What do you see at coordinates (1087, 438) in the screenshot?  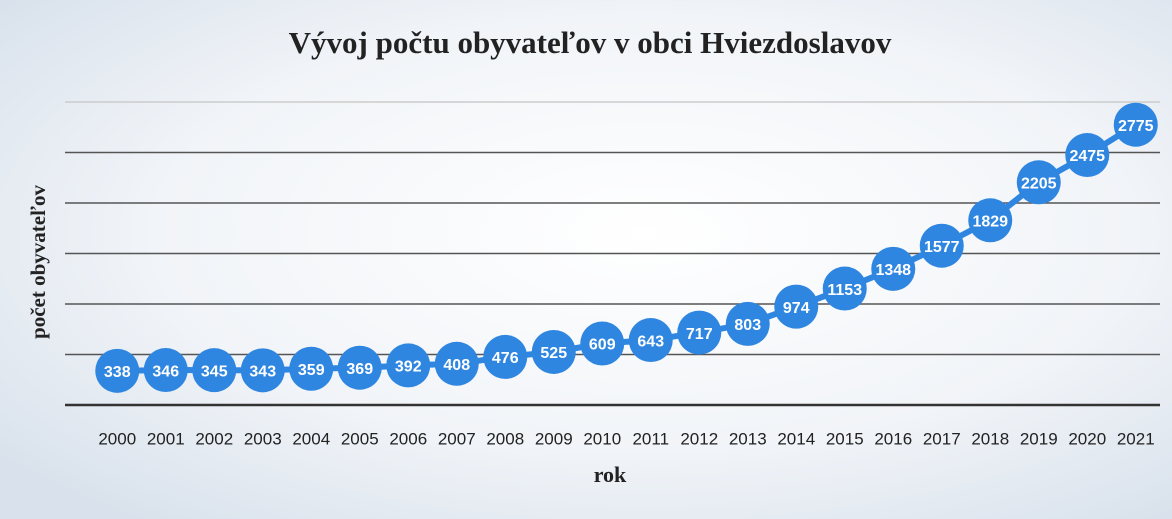 I see `x-tick-label: 2020` at bounding box center [1087, 438].